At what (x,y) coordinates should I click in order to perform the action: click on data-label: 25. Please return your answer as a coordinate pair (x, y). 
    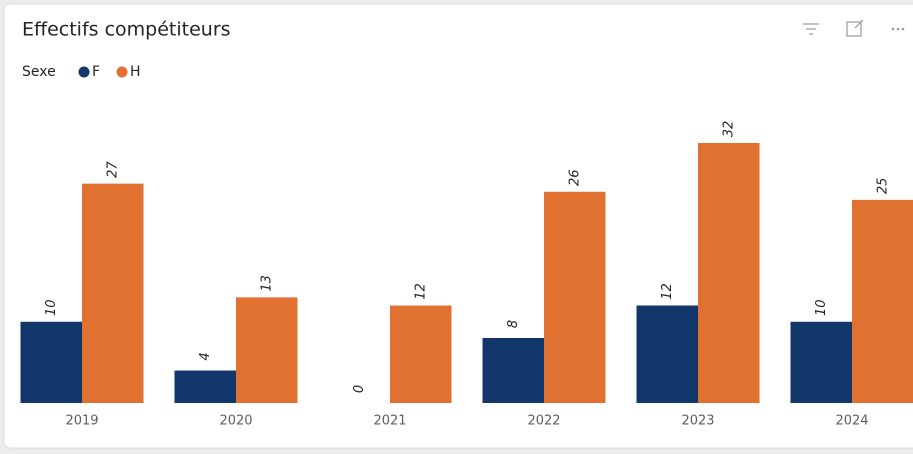
    Looking at the image, I should click on (882, 186).